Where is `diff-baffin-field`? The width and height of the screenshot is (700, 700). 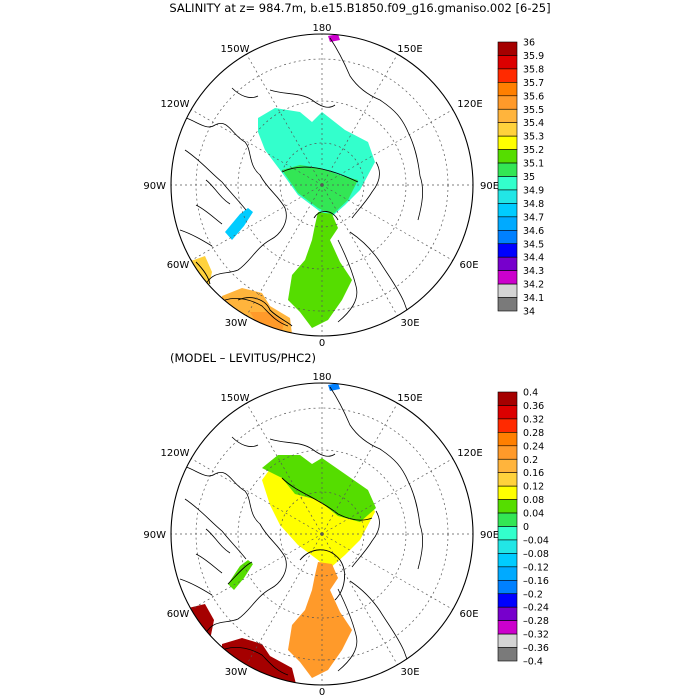
diff-baffin-field is located at coordinates (240, 575).